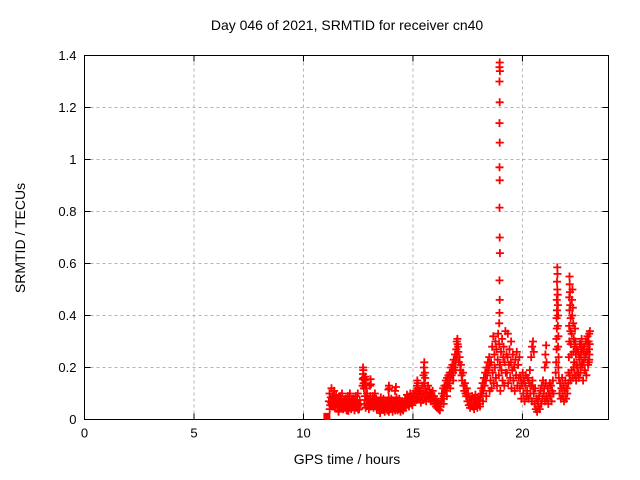 The image size is (640, 480). Describe the element at coordinates (67, 315) in the screenshot. I see `y-tick-label: 0.4` at that location.